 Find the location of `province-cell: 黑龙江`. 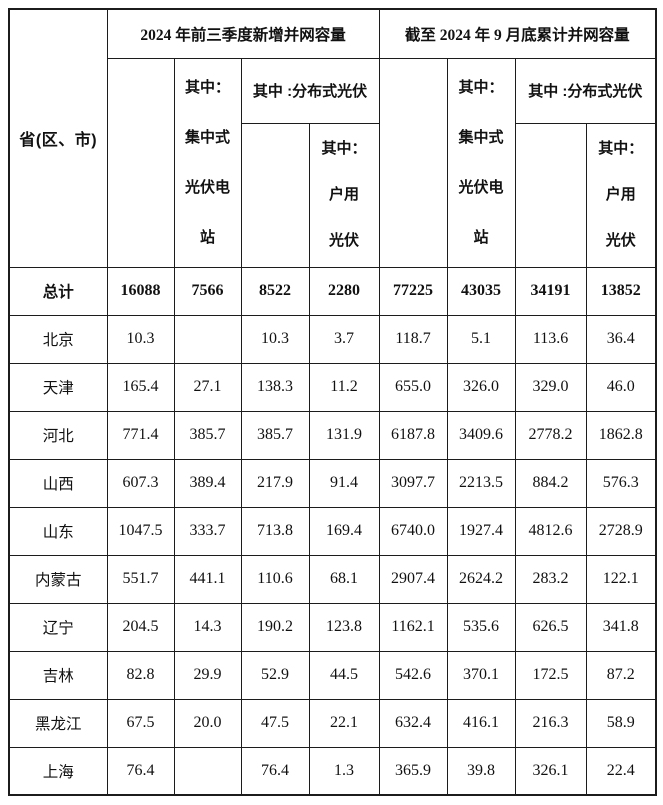

province-cell: 黑龙江 is located at coordinates (58, 723).